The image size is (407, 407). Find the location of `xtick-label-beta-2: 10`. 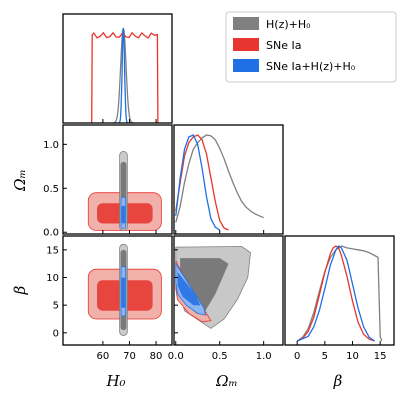

xtick-label-beta-2: 10 is located at coordinates (352, 356).